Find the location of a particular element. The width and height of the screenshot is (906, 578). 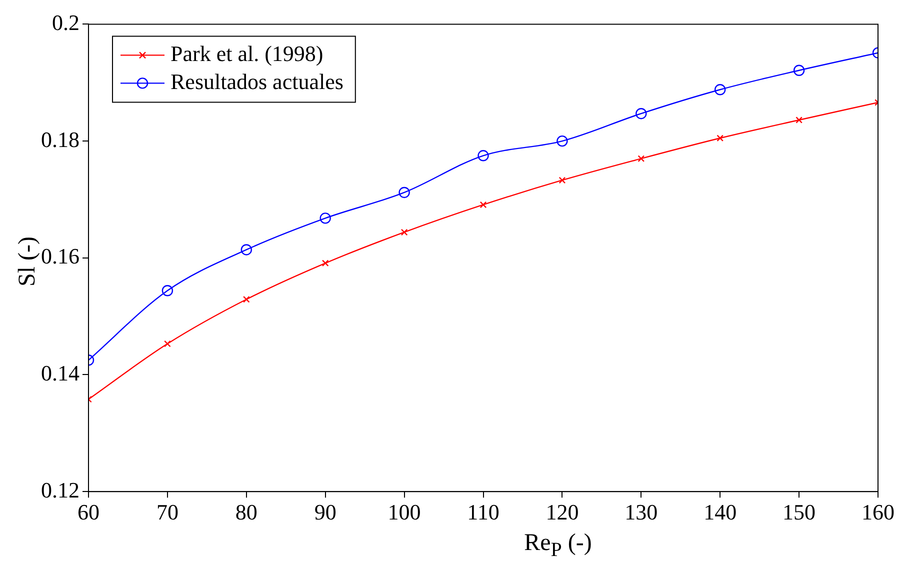

x-tick-label: 140 is located at coordinates (720, 512).